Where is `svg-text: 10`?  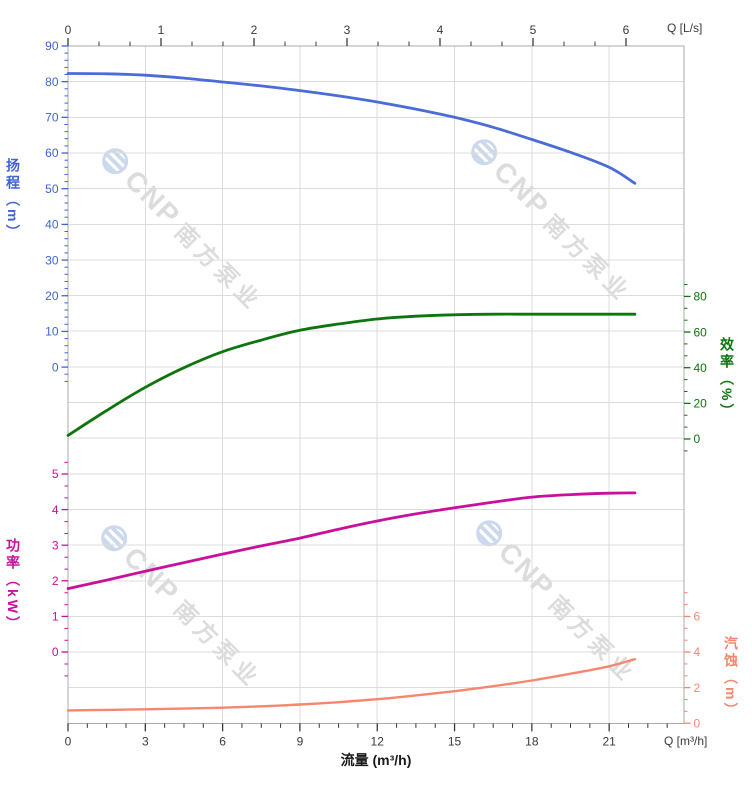 svg-text: 10 is located at coordinates (52, 332).